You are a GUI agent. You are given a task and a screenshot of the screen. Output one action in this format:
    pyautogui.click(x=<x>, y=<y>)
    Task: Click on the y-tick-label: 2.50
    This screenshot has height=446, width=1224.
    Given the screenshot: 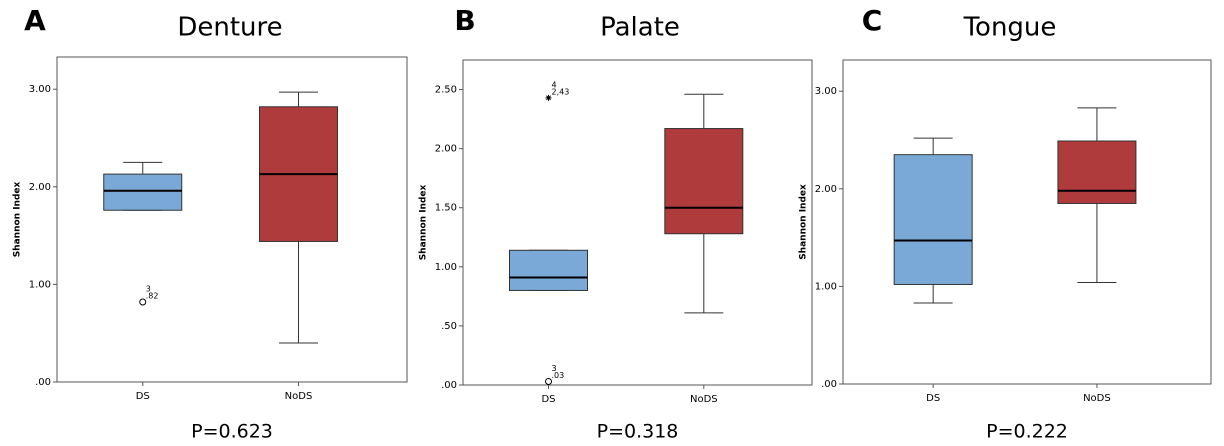 What is the action you would take?
    pyautogui.click(x=446, y=90)
    